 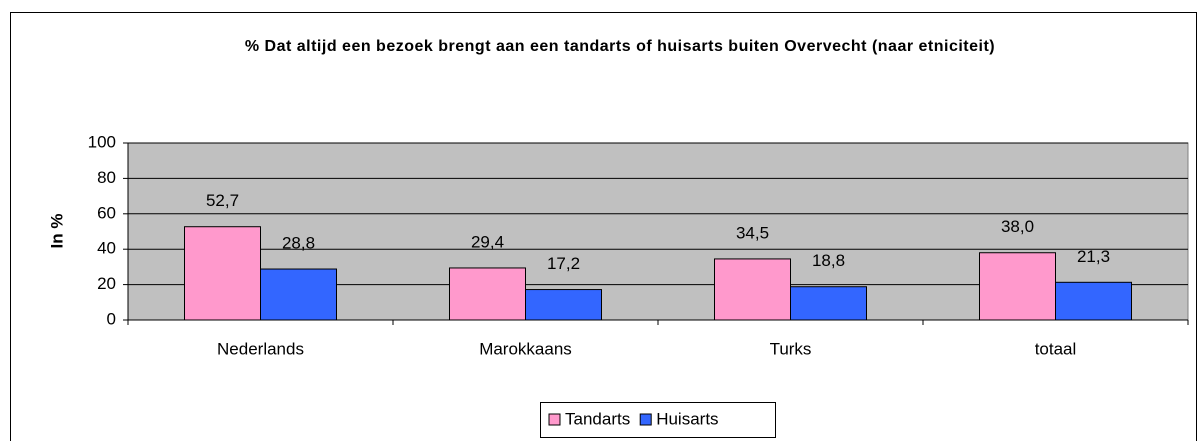 What do you see at coordinates (106, 248) in the screenshot?
I see `y-tick-label: 40` at bounding box center [106, 248].